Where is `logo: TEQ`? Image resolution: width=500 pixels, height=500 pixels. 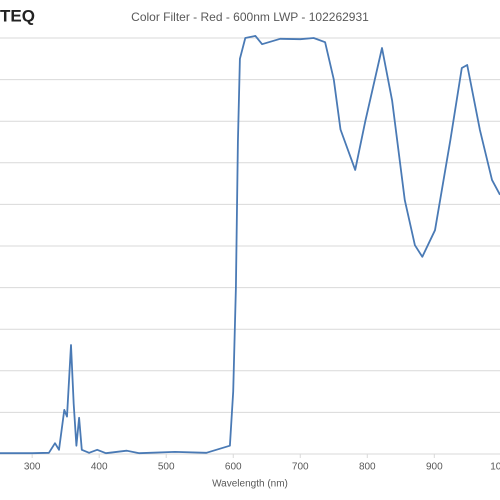 logo: TEQ is located at coordinates (17, 15).